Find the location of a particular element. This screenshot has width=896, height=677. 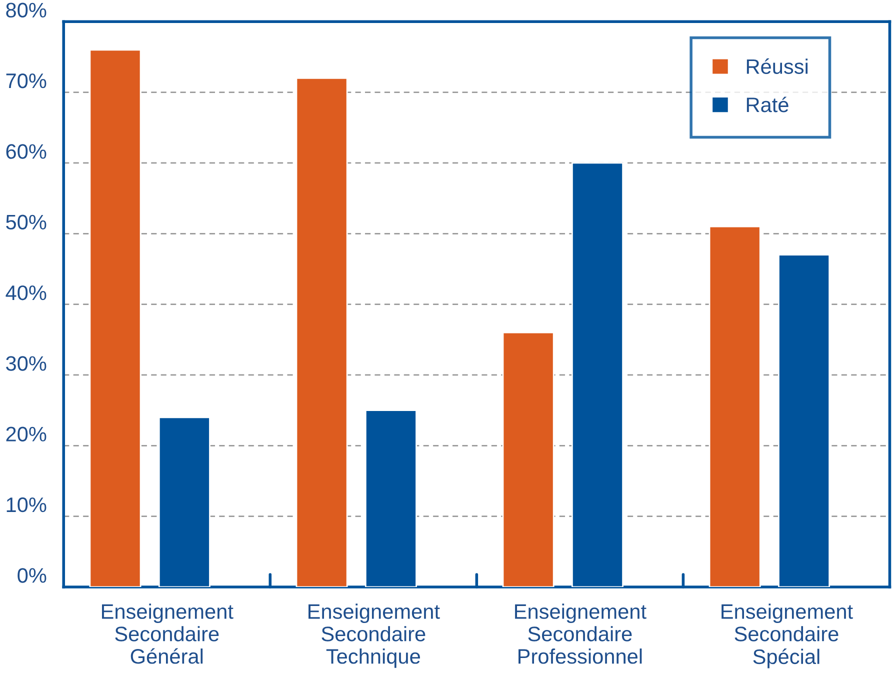

x-tick-label: Enseignement Secondaire Spécial is located at coordinates (787, 636).